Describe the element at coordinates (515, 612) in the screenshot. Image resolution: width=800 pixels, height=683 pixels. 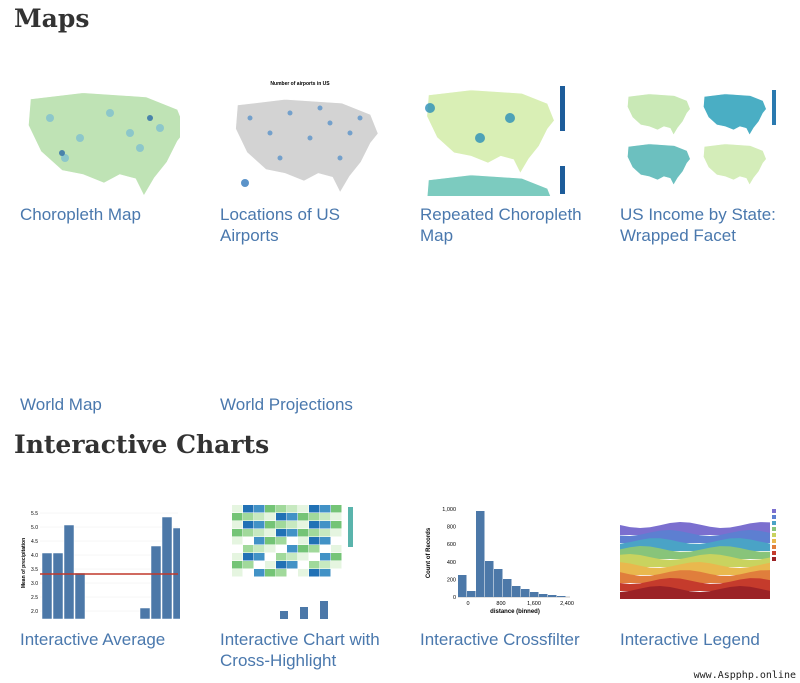
I see `x-axis-title: distance (binned)` at that location.